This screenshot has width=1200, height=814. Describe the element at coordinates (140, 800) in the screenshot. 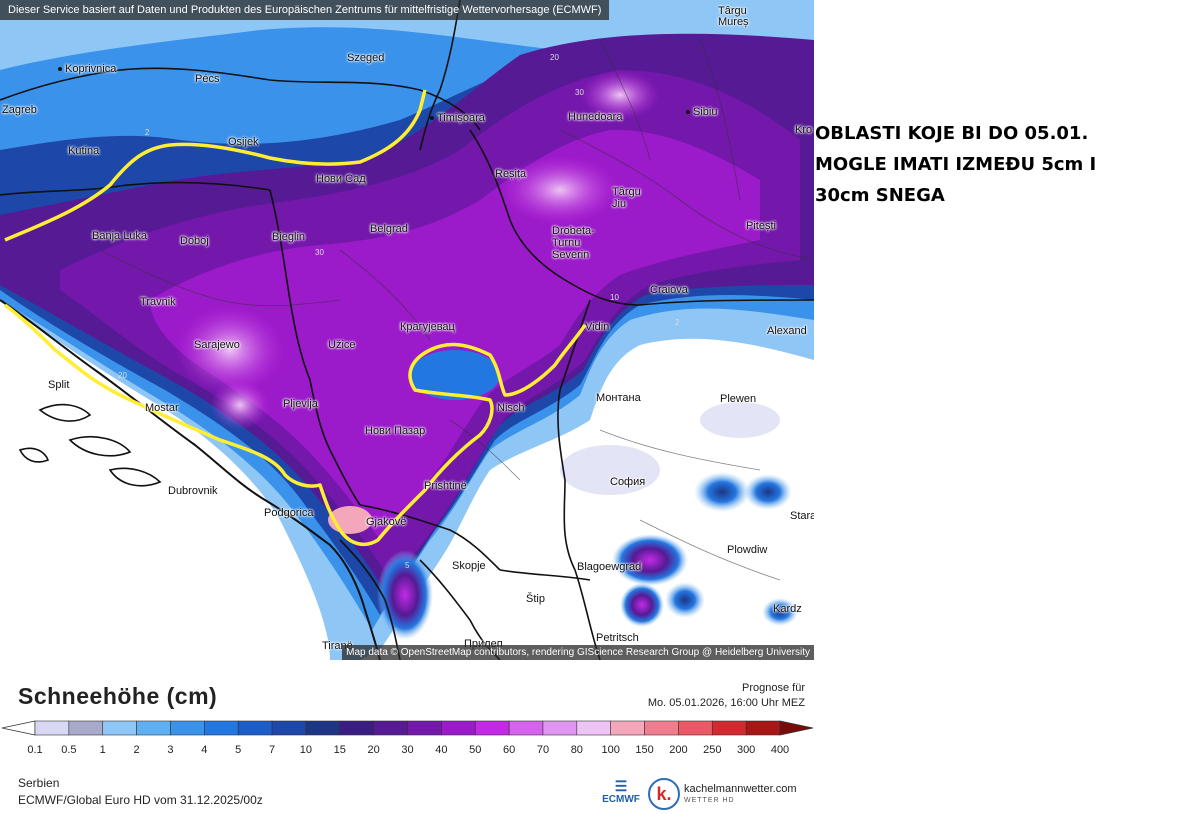

I see `model-run-label: ECMWF/Global Euro HD vom 31.12.2025/00z` at that location.